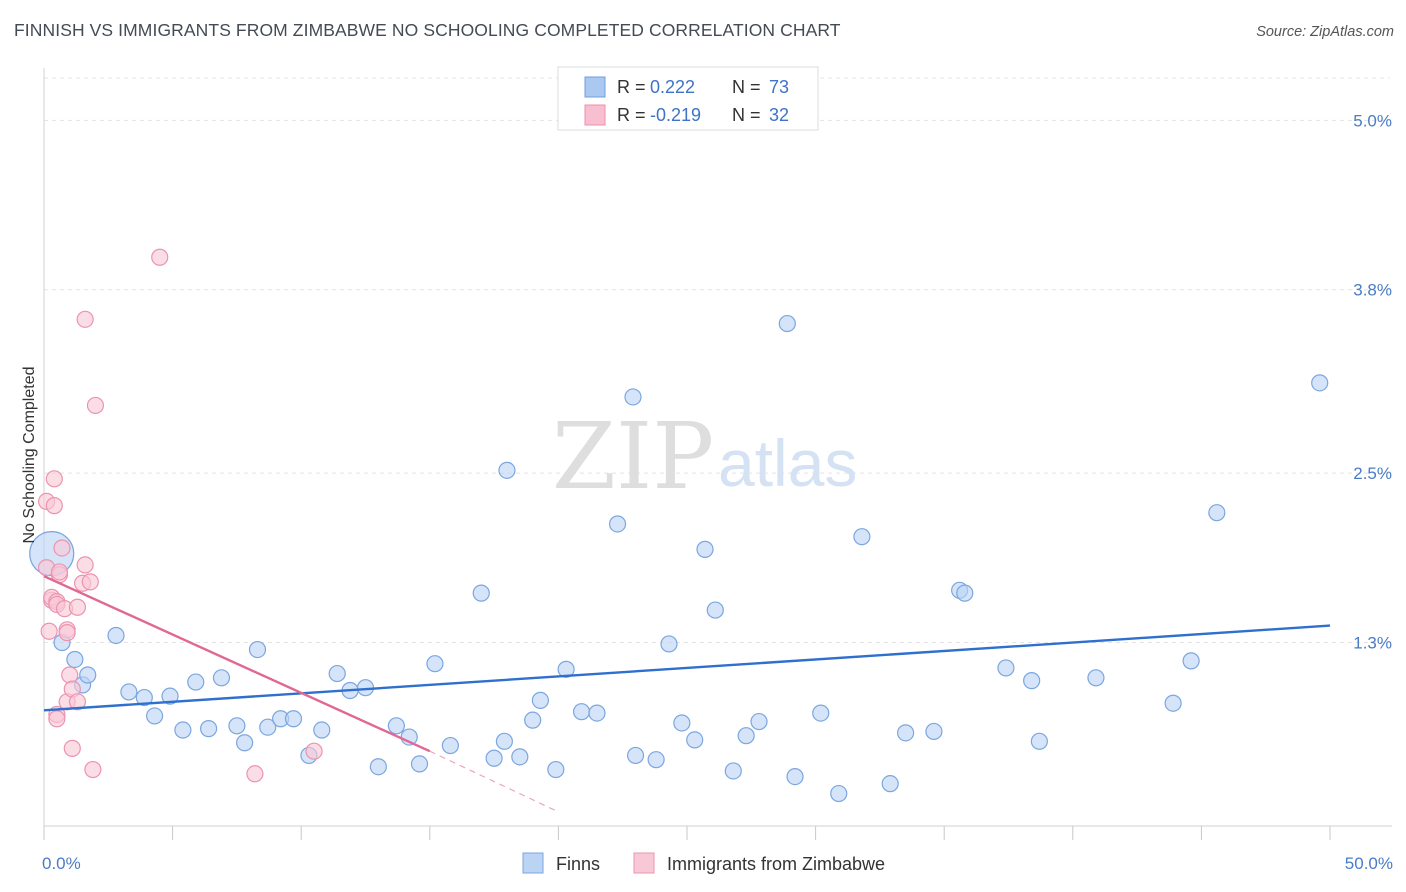 The width and height of the screenshot is (1406, 892). What do you see at coordinates (703, 863) in the screenshot?
I see `legend-series: Finns Immigrants from Zimbabwe` at bounding box center [703, 863].